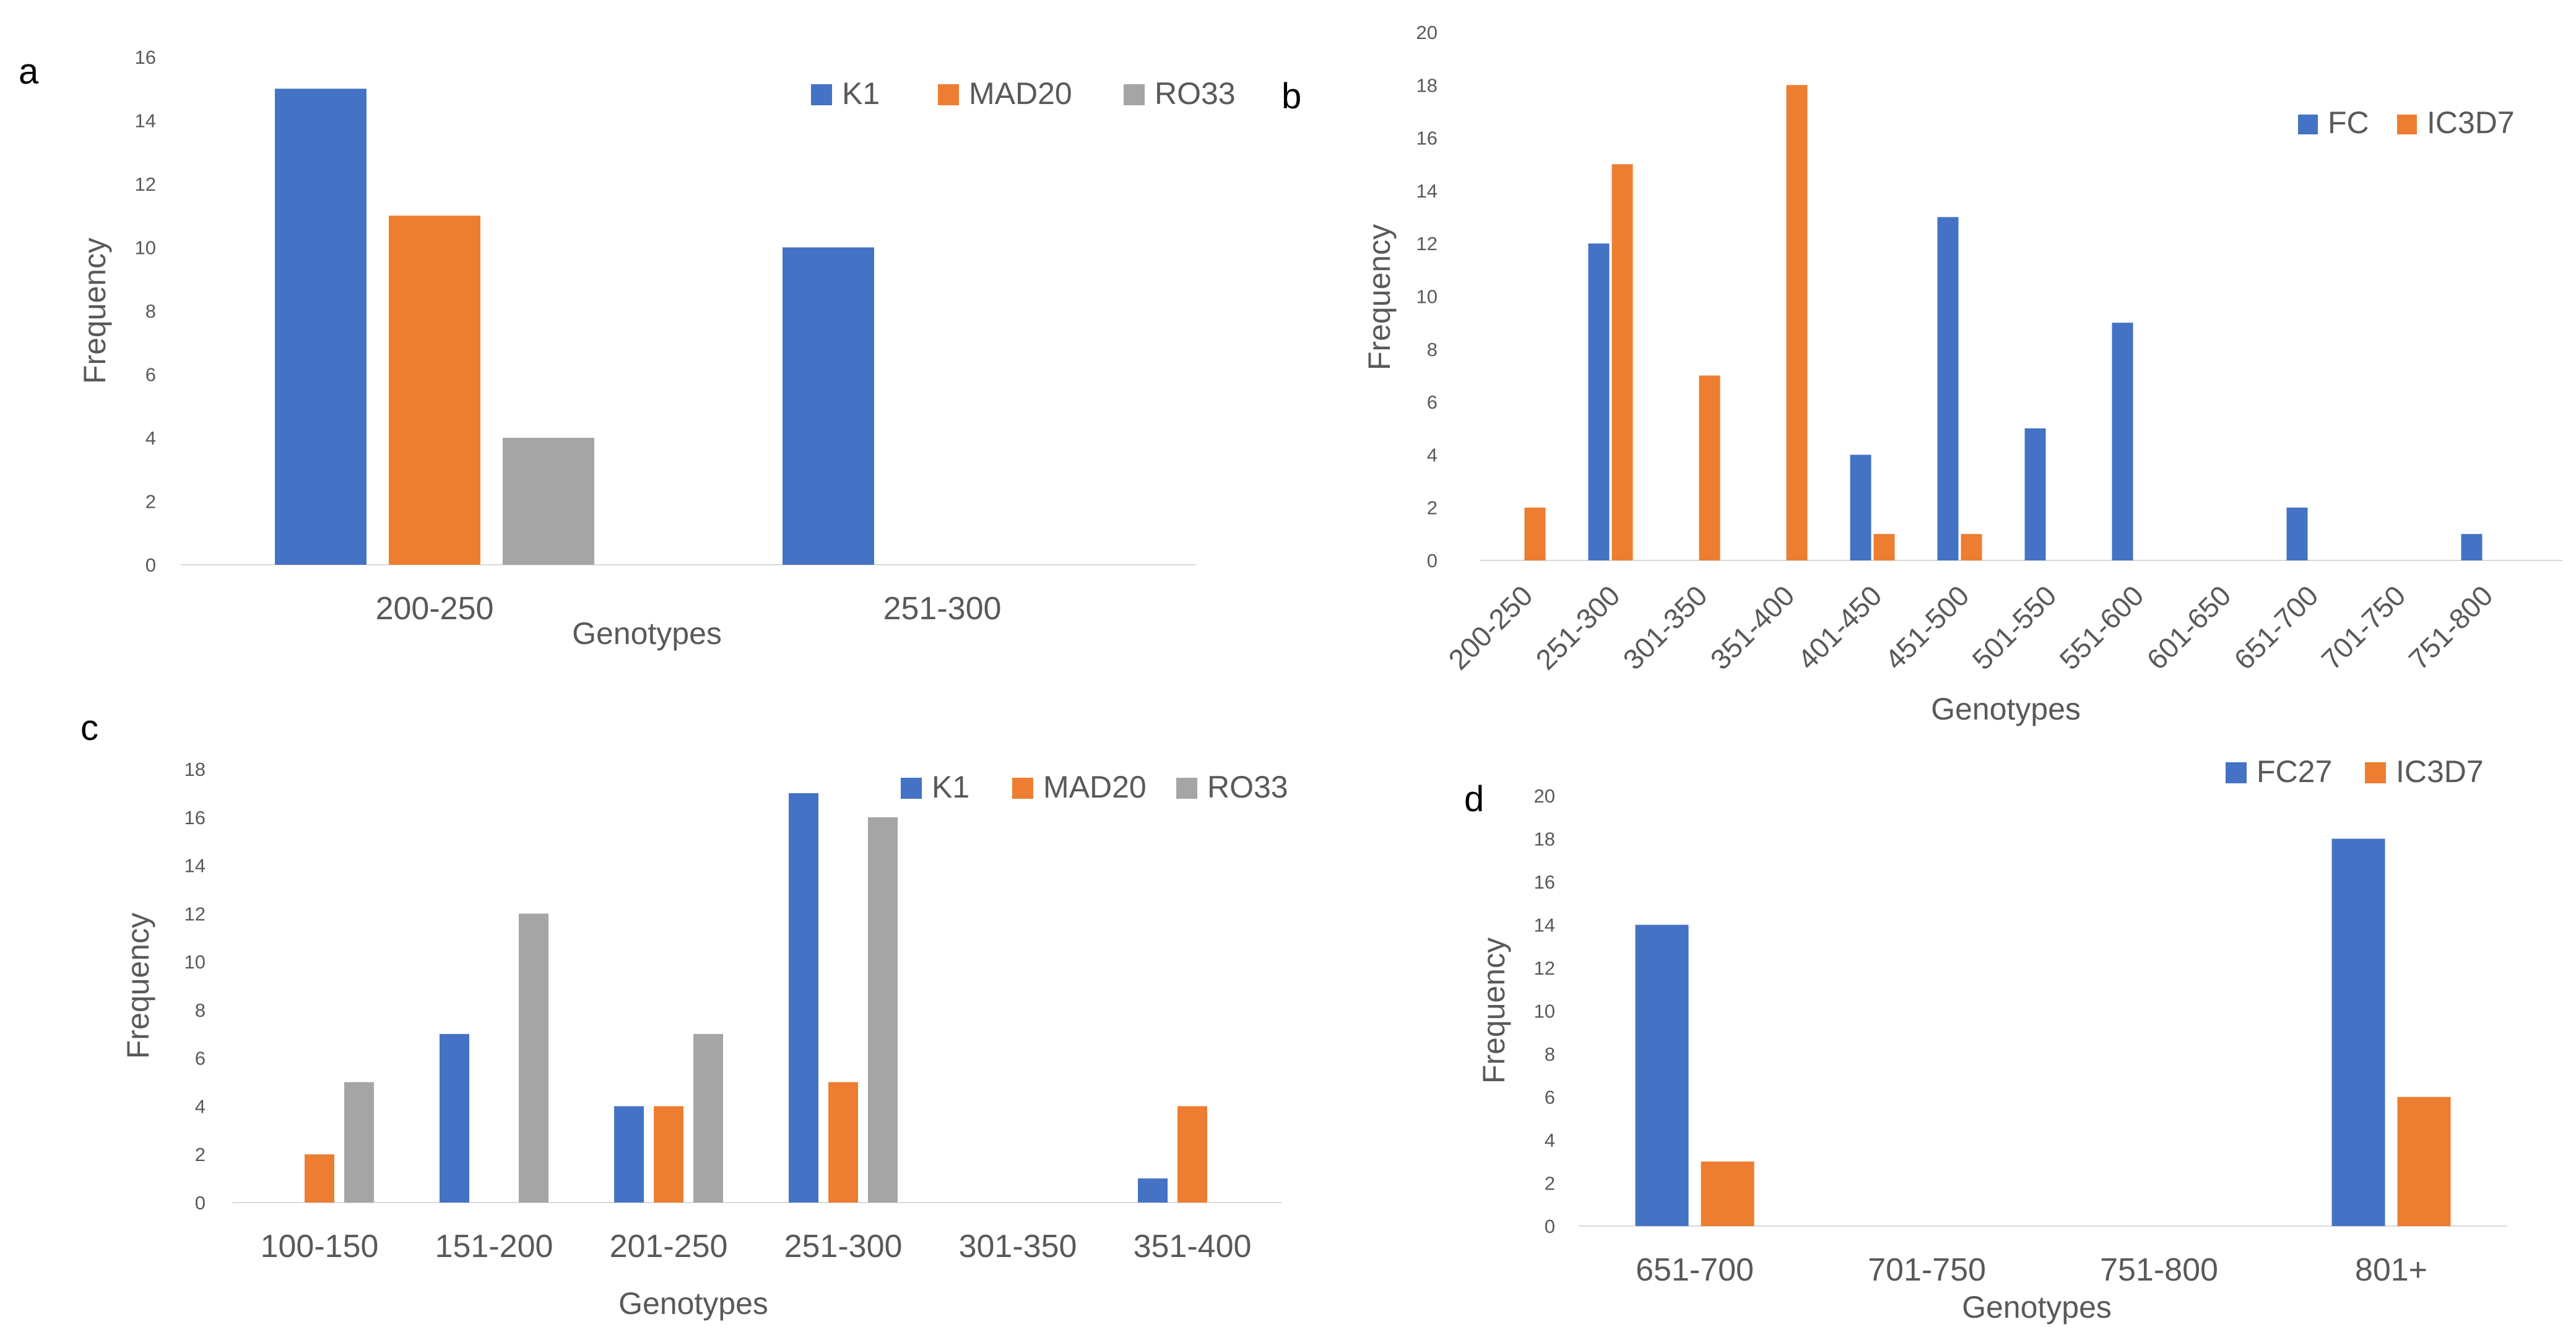  I want to click on bar-fc27-801+, so click(2358, 1032).